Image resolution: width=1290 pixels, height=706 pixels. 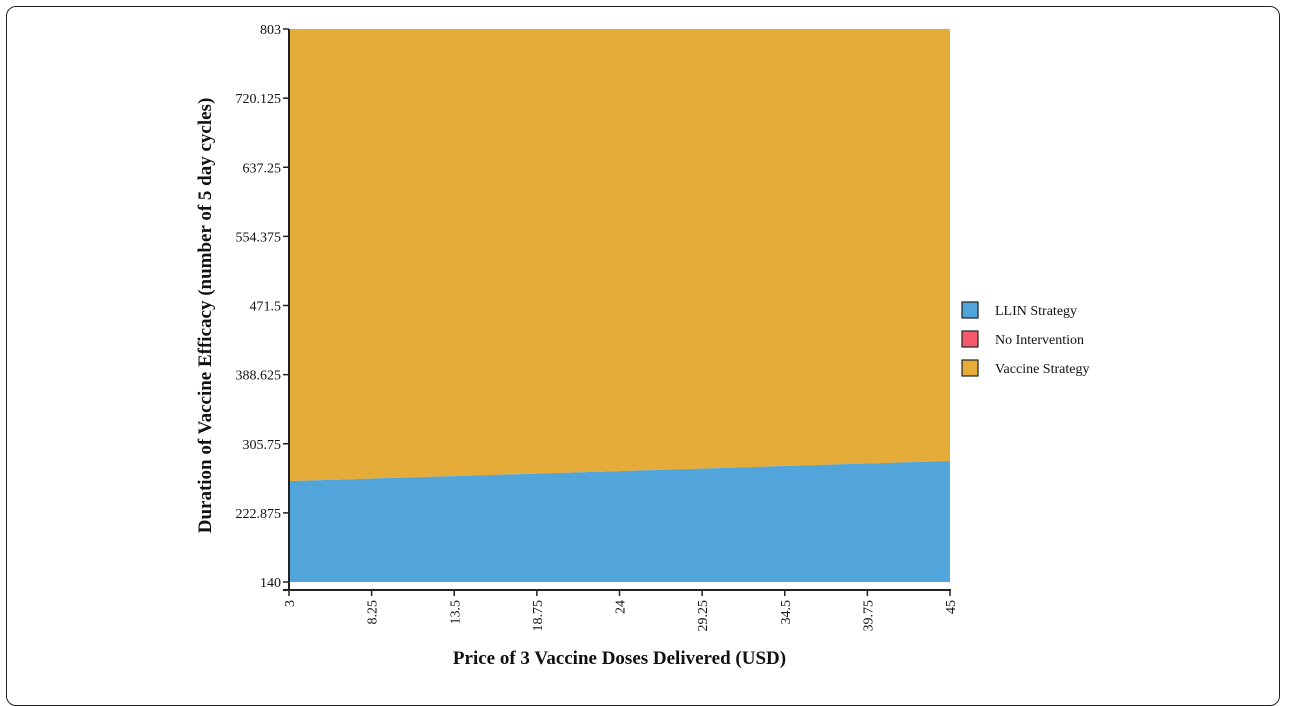 I want to click on x-tick-label: 29.25, so click(x=703, y=616).